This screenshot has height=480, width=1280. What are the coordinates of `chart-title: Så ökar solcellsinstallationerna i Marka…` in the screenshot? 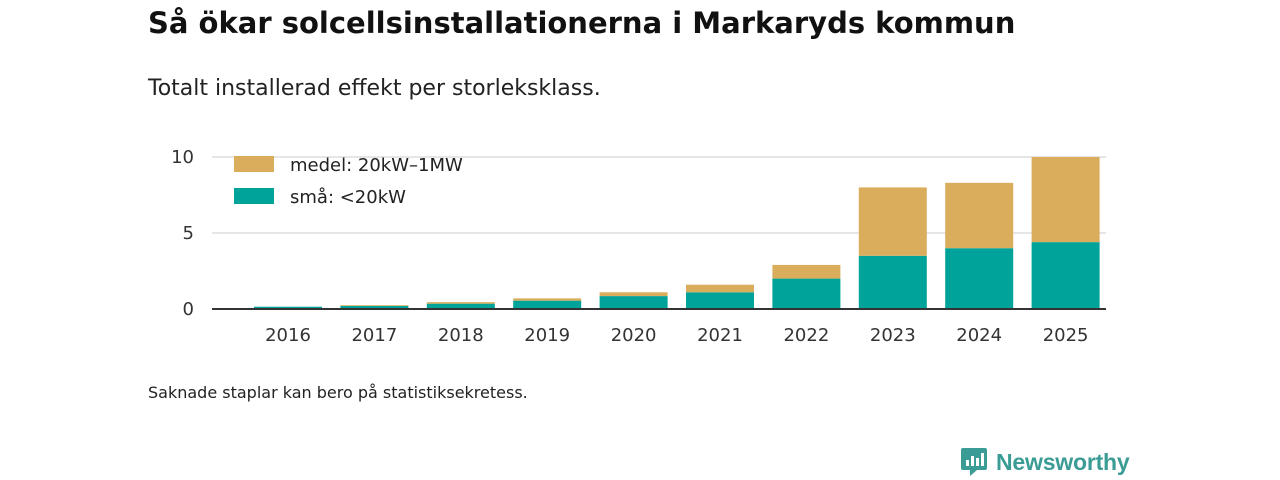 It's located at (582, 23).